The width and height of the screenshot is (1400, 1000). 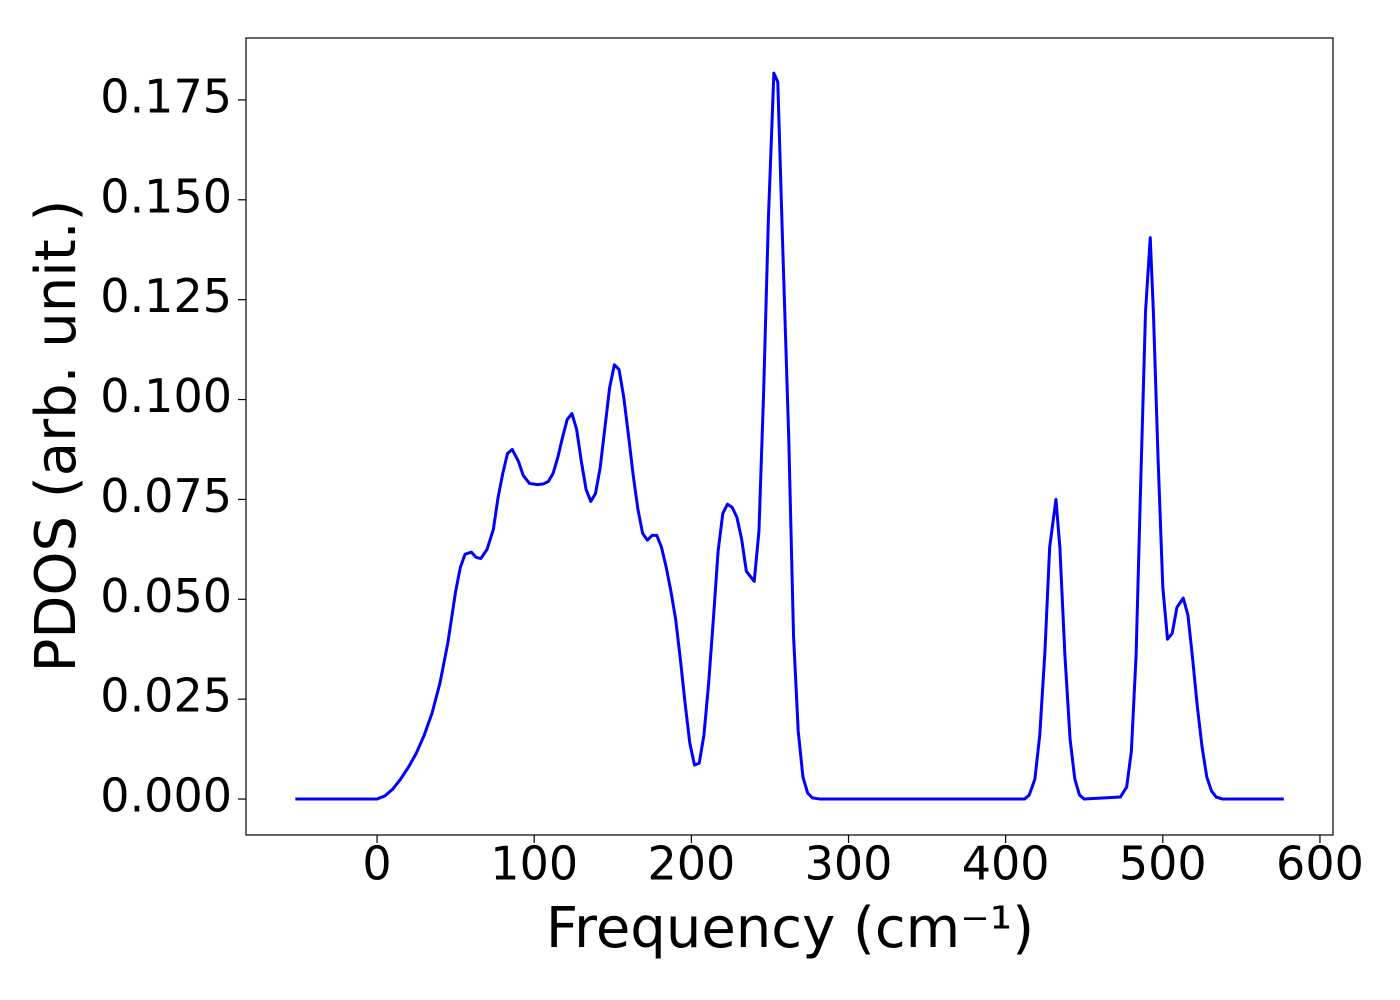 What do you see at coordinates (56, 436) in the screenshot?
I see `y-axis-label: PDOS (arb. unit.)` at bounding box center [56, 436].